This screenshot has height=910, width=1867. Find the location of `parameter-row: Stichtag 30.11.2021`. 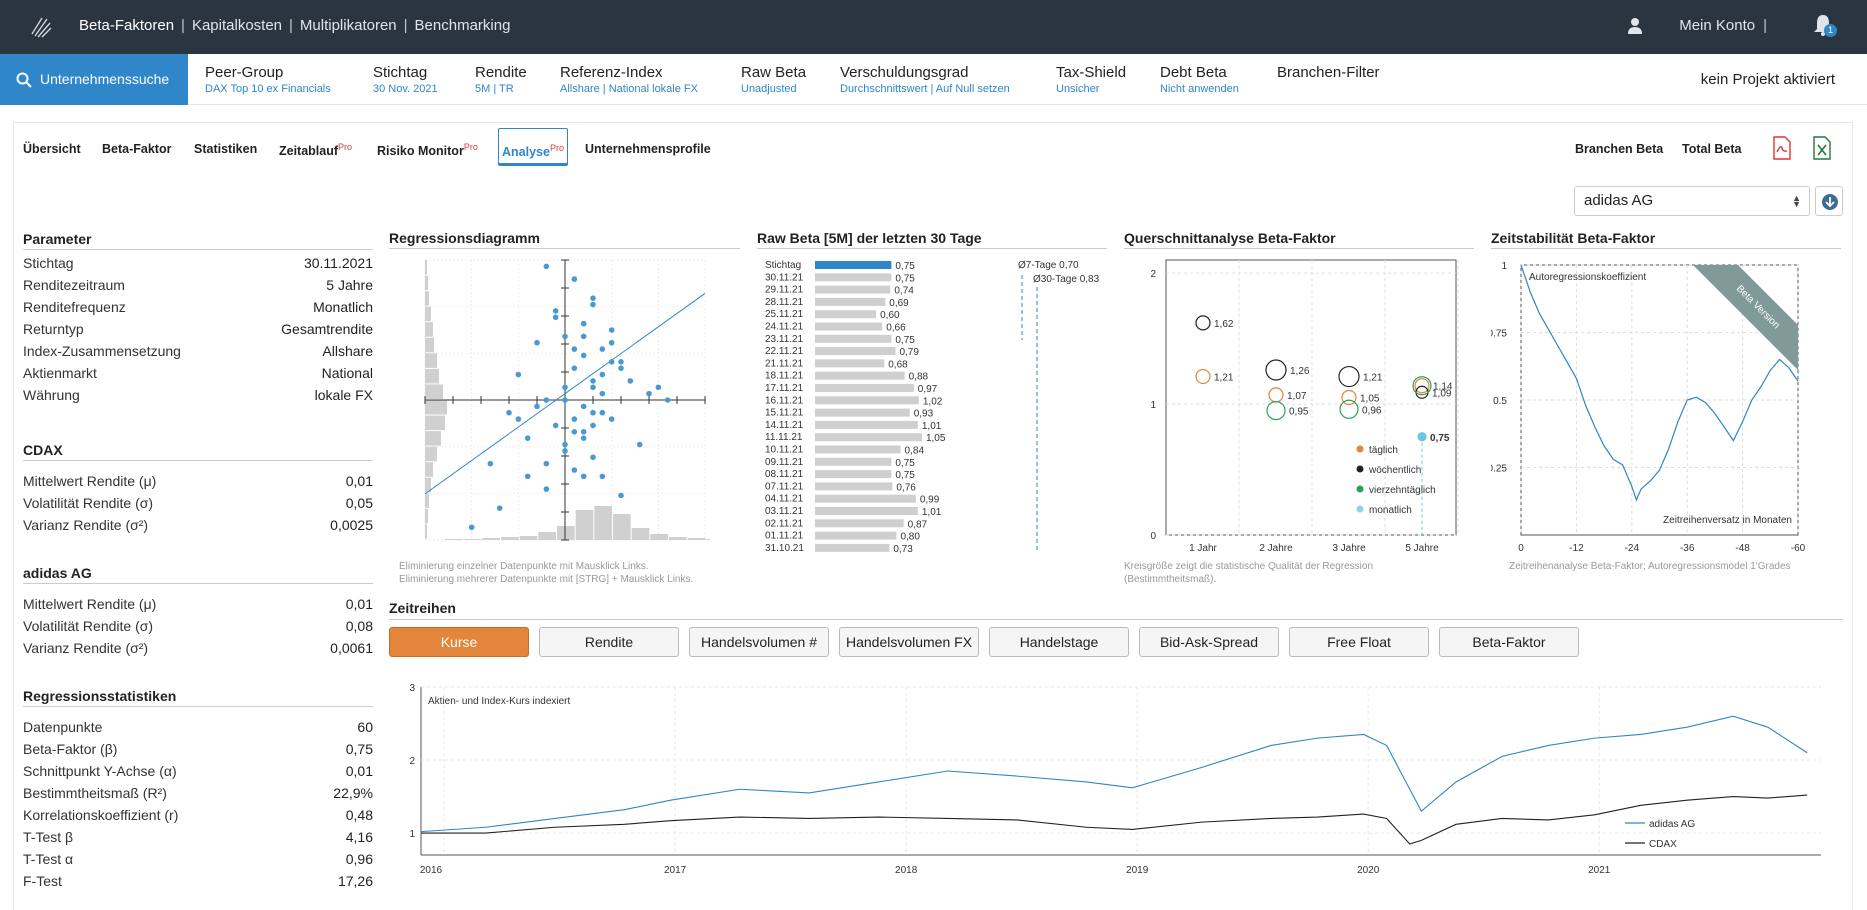

parameter-row: Stichtag 30.11.2021 is located at coordinates (198, 266).